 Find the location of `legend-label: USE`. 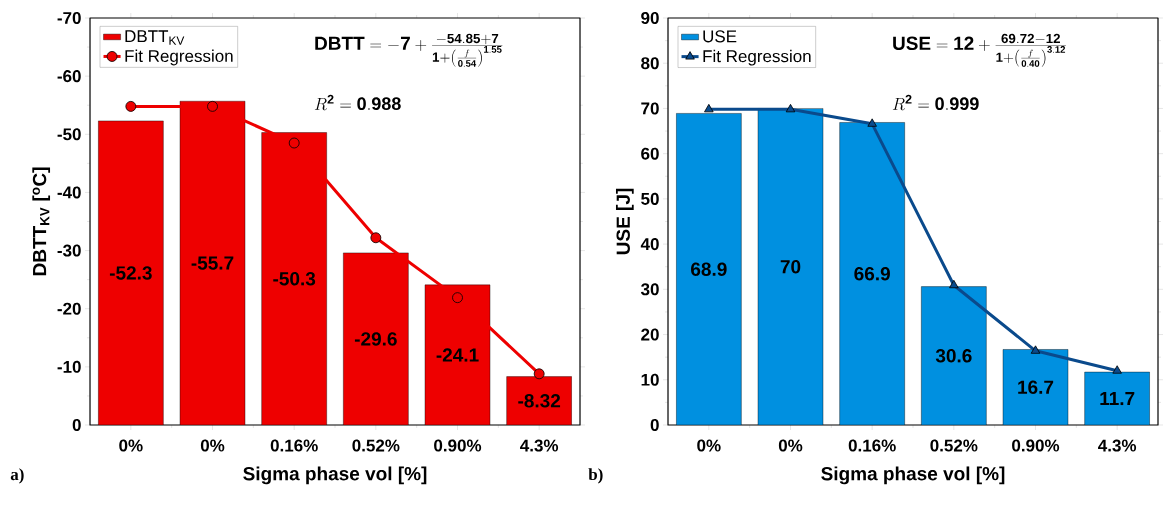

legend-label: USE is located at coordinates (720, 36).